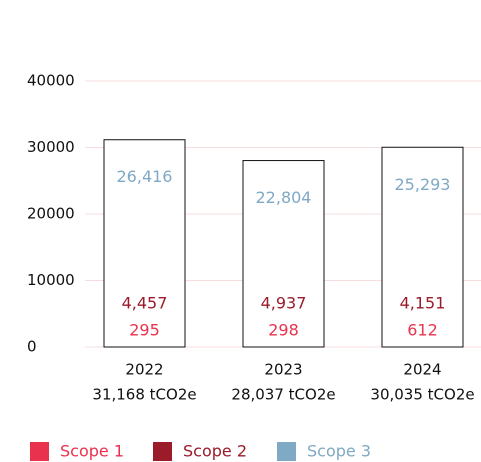 Image resolution: width=481 pixels, height=462 pixels. I want to click on legend-label: Scope 3, so click(339, 451).